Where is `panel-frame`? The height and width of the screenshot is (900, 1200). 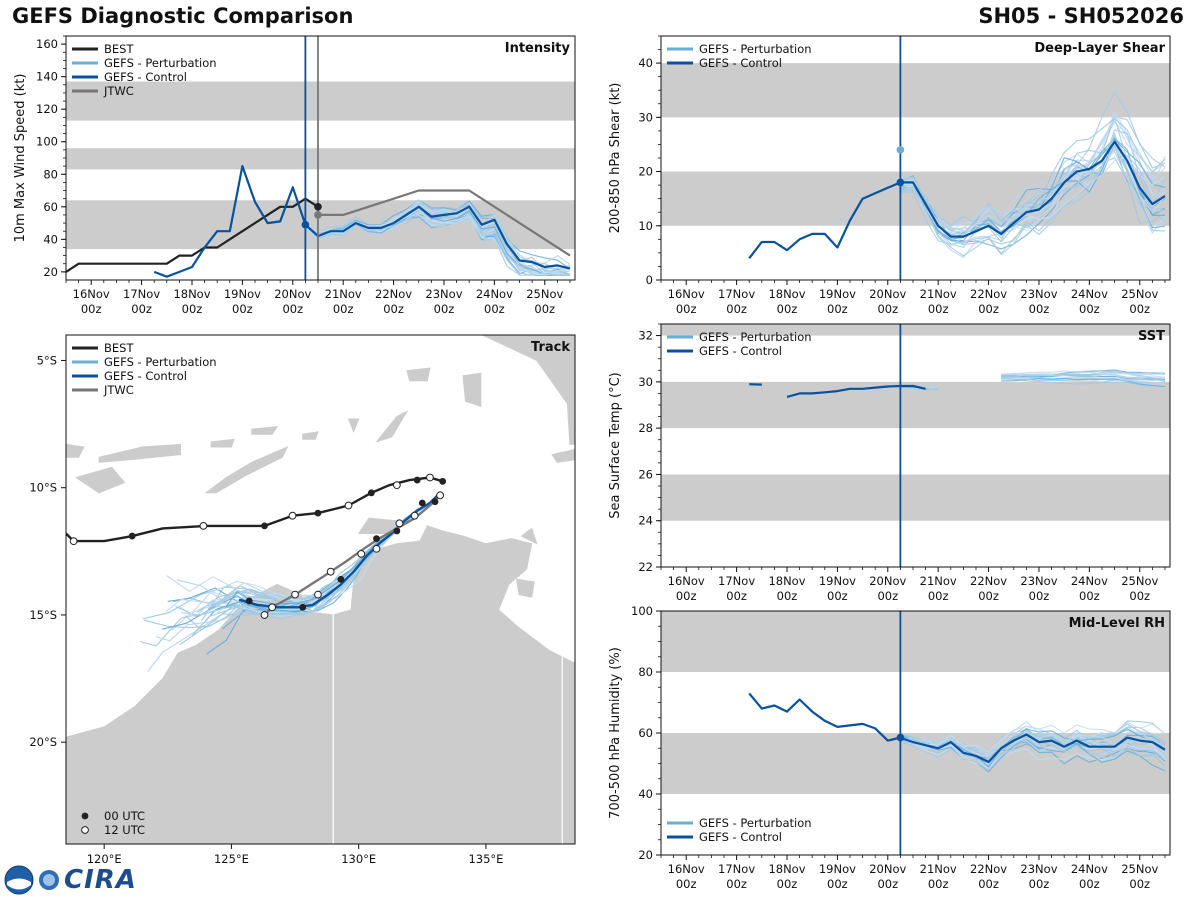
panel-frame is located at coordinates (915, 445).